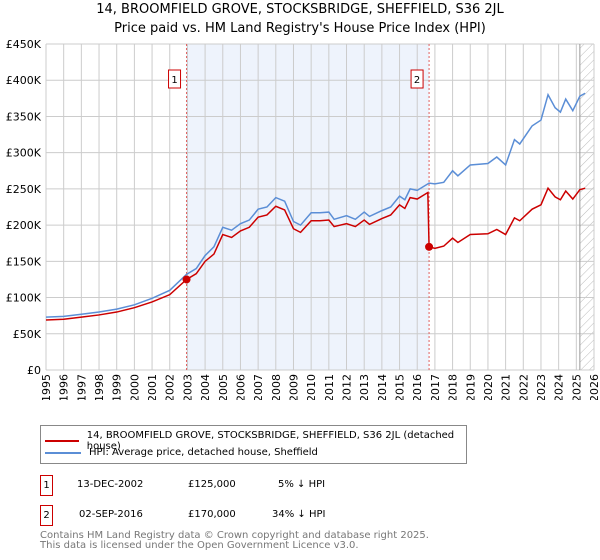  Describe the element at coordinates (559, 387) in the screenshot. I see `x-tick-label: 2024` at that location.